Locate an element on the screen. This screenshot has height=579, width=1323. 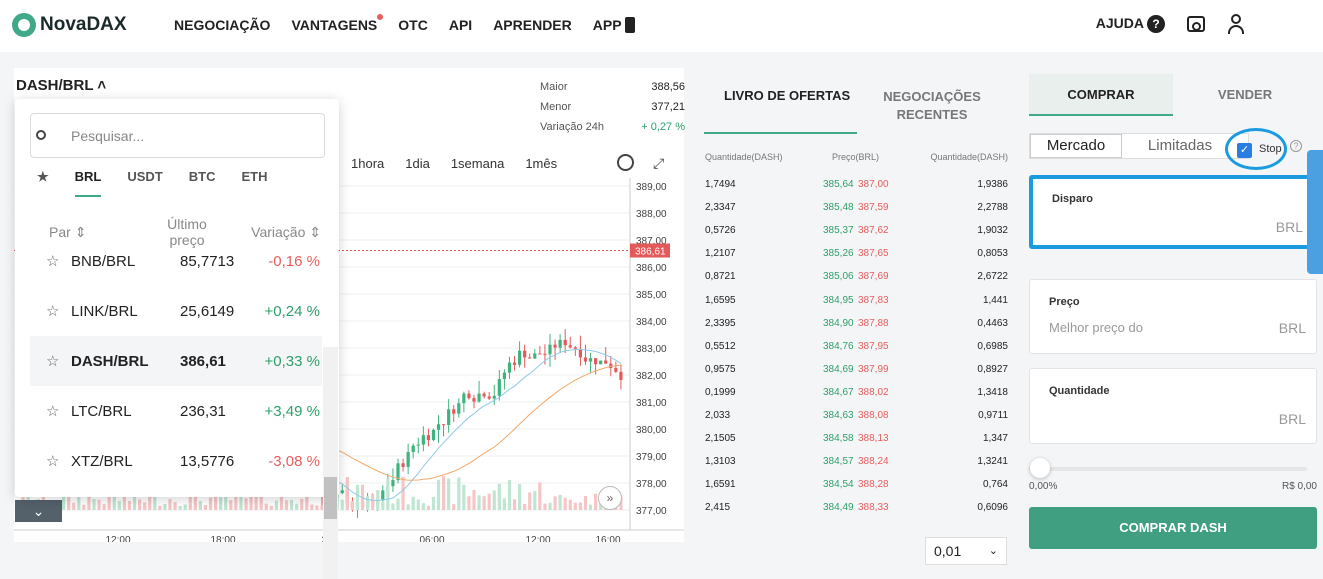
favorites-star-icon: ★ is located at coordinates (43, 176).